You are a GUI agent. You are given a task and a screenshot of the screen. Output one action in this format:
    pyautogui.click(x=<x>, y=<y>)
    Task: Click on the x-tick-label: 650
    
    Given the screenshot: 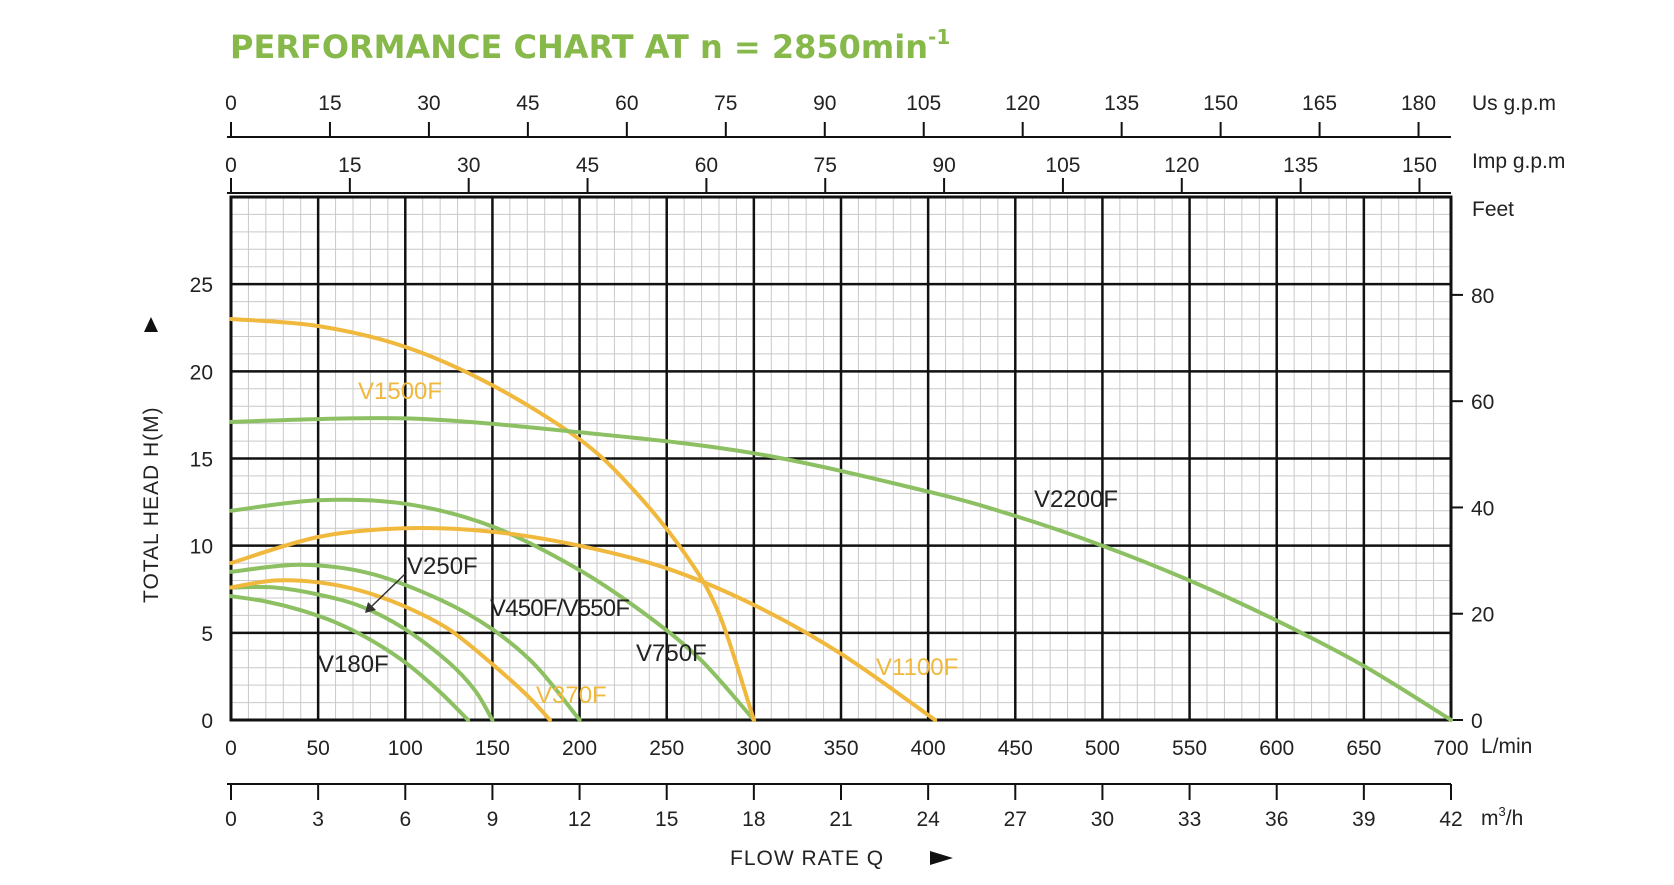 What is the action you would take?
    pyautogui.click(x=1363, y=748)
    